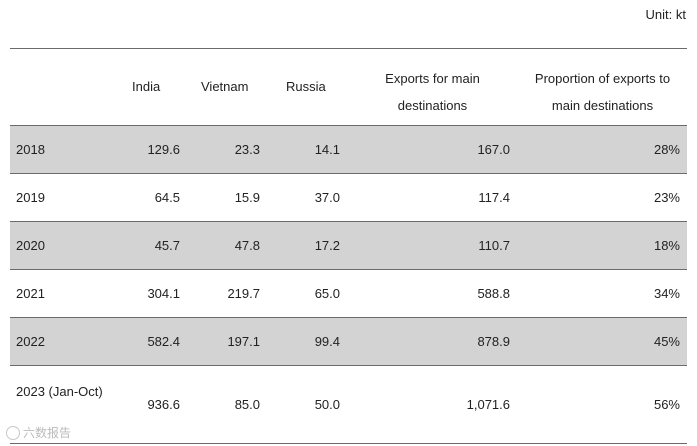  Describe the element at coordinates (30, 197) in the screenshot. I see `year-cell: 2019` at that location.